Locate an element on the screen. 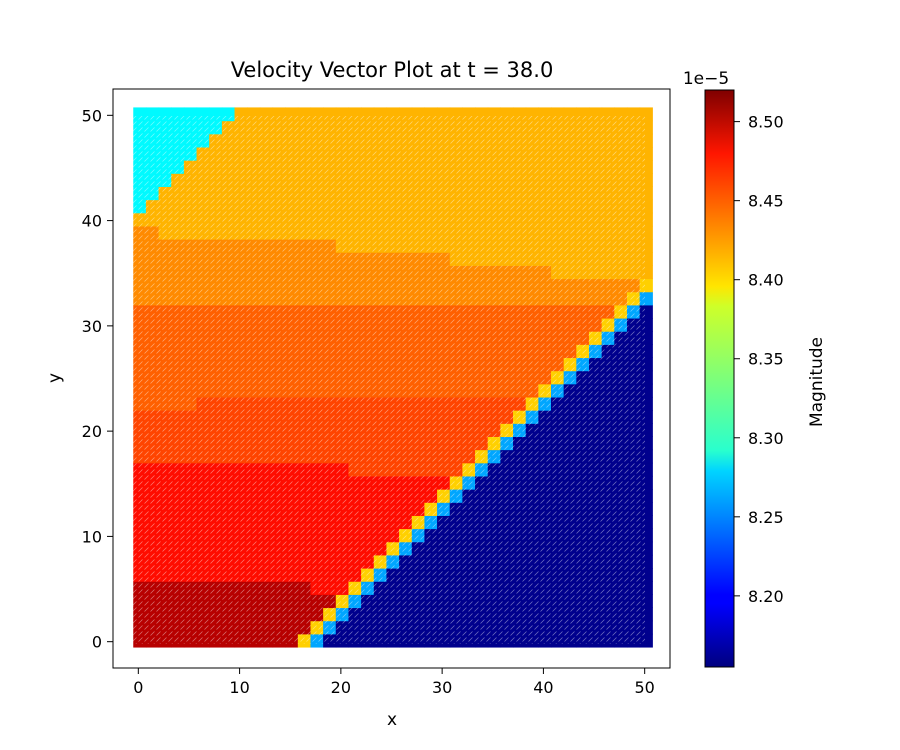 The image size is (900, 750). y-tick-label: 0 is located at coordinates (97, 642).